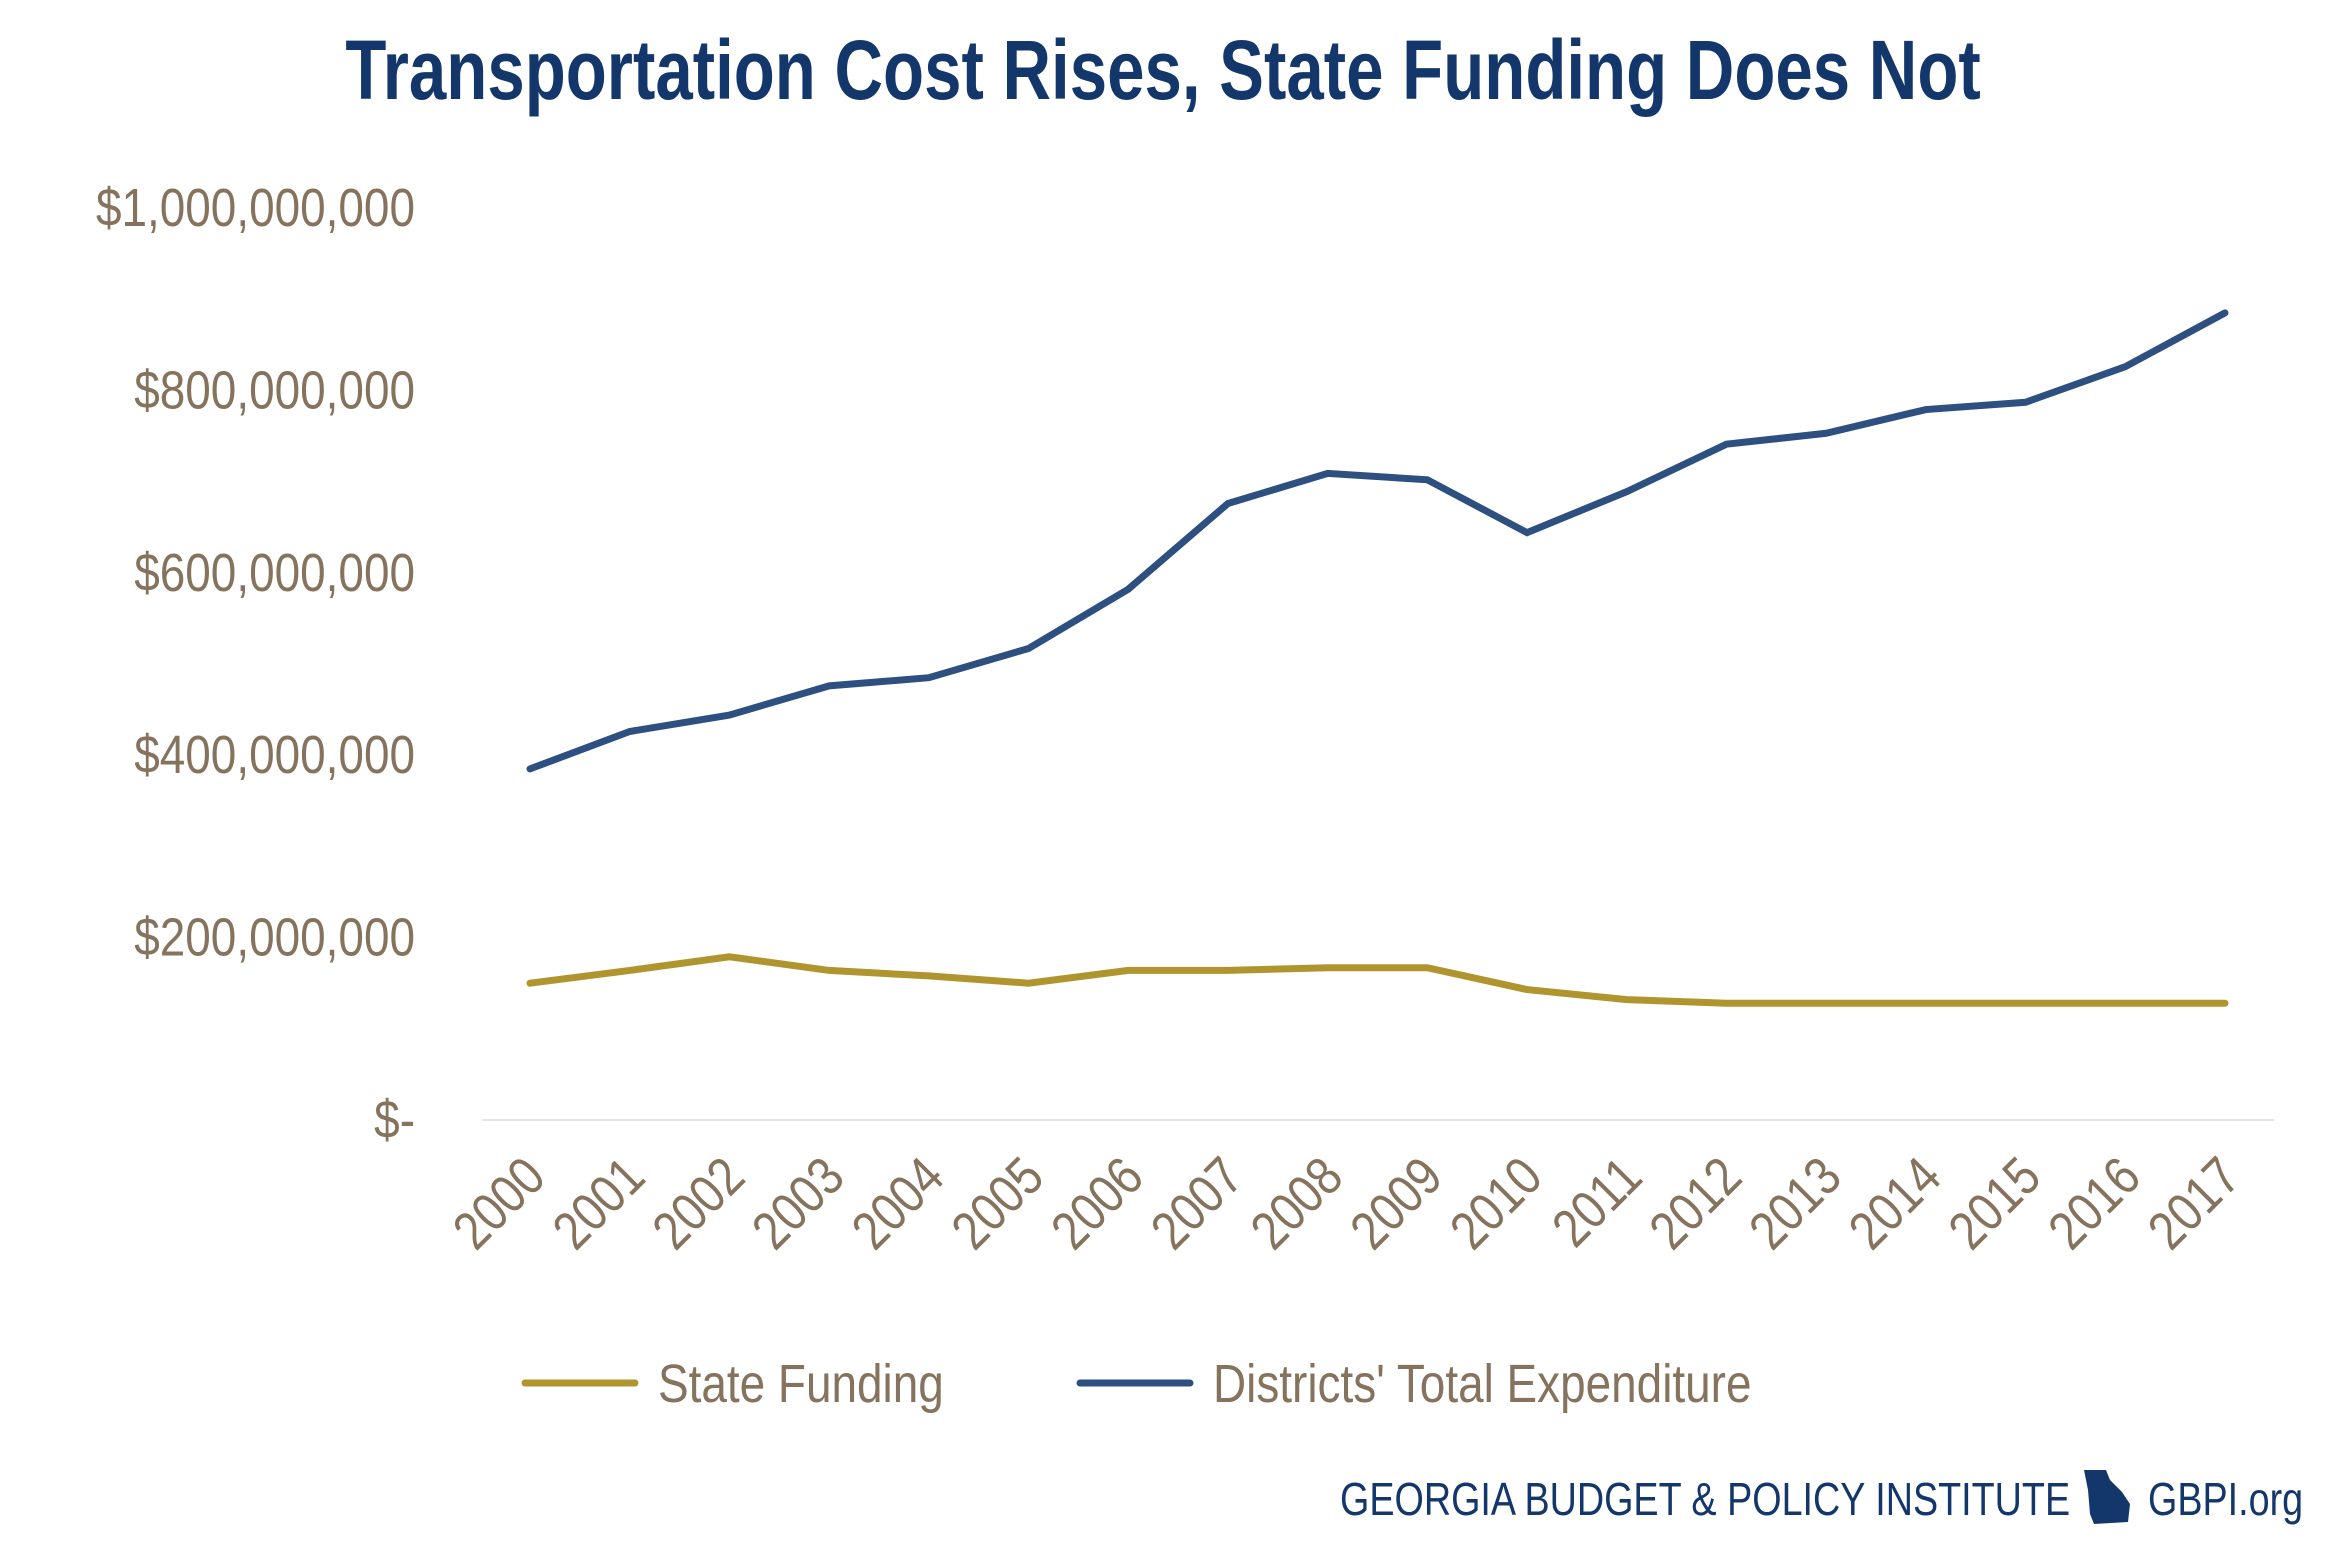 The image size is (2326, 1563). What do you see at coordinates (274, 572) in the screenshot?
I see `y-tick-label: $600,000,000` at bounding box center [274, 572].